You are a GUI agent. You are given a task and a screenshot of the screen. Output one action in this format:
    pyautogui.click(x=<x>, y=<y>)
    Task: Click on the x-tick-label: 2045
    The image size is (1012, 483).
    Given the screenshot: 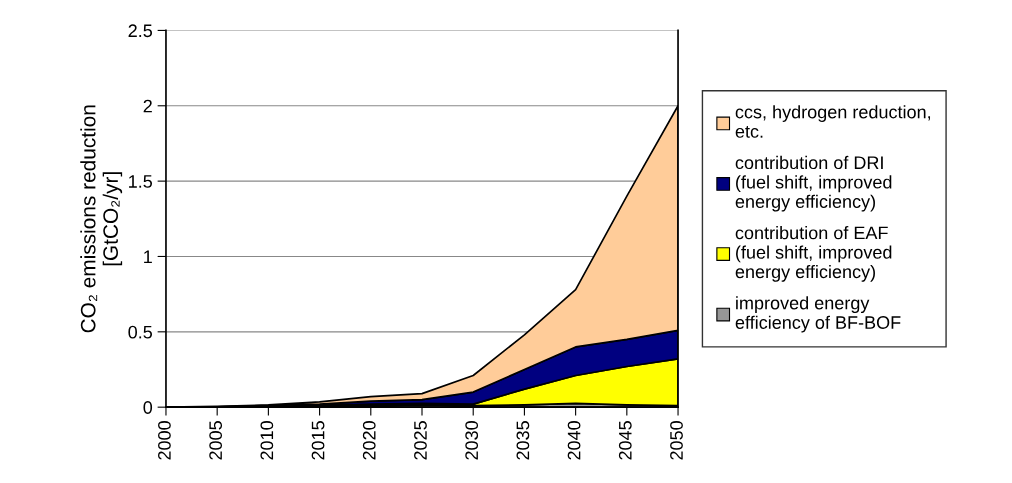 What is the action you would take?
    pyautogui.click(x=625, y=440)
    